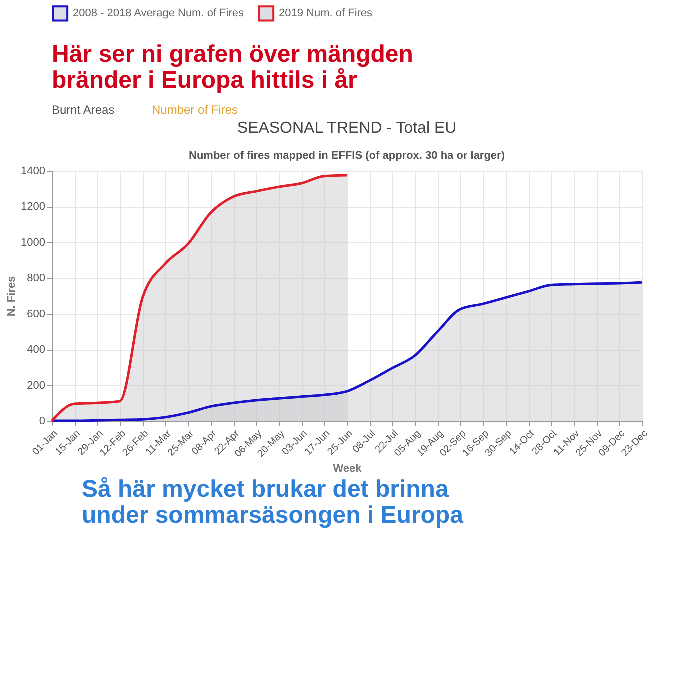  I want to click on y-tick-label: 1200, so click(33, 207).